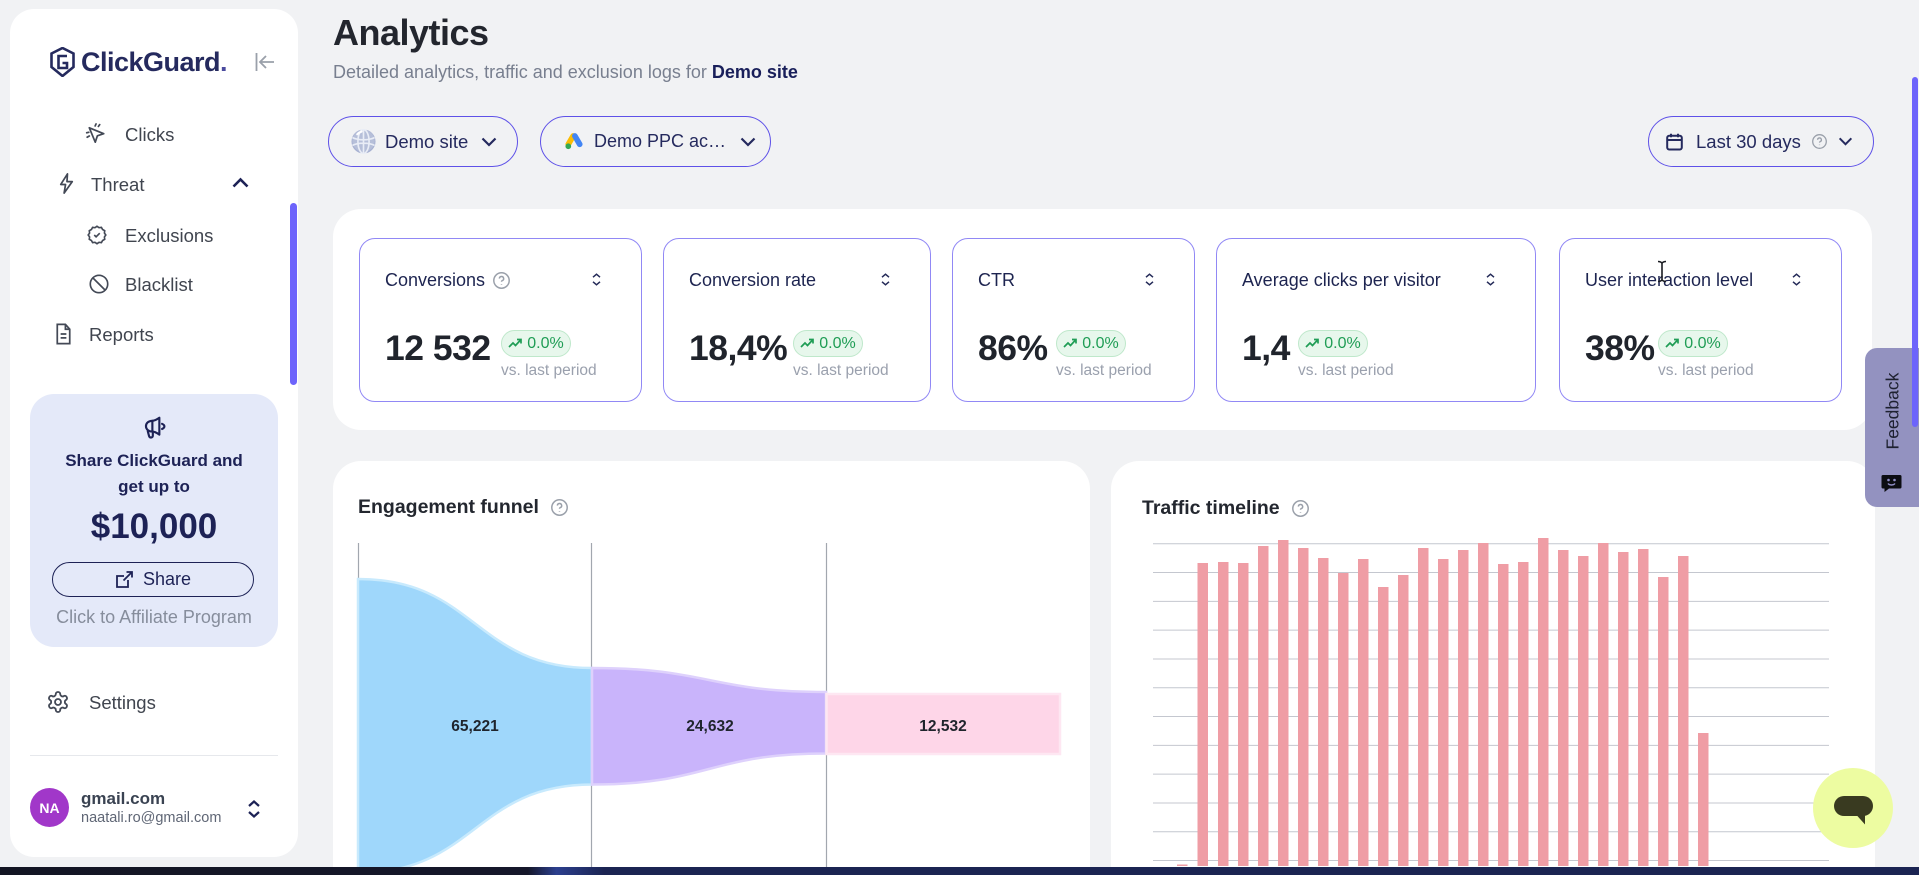  What do you see at coordinates (475, 726) in the screenshot?
I see `svg-text: 65,221` at bounding box center [475, 726].